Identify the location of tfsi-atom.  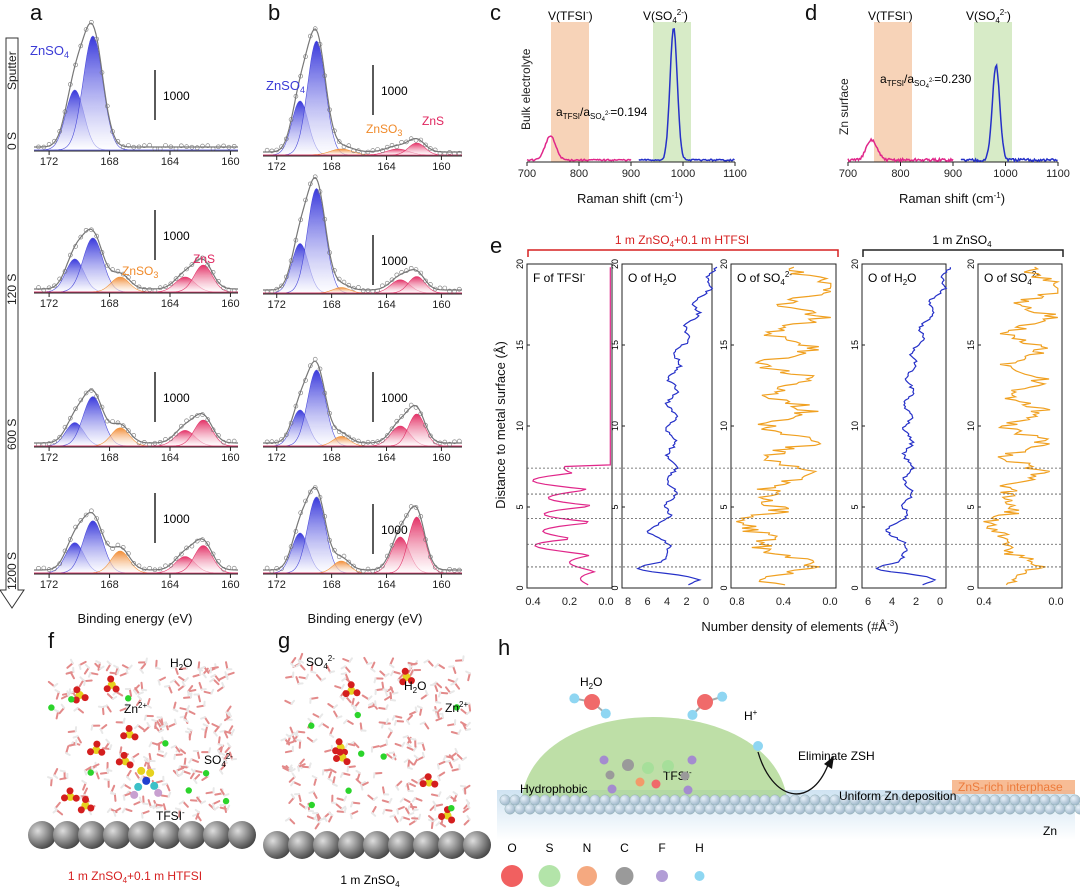
(656, 784).